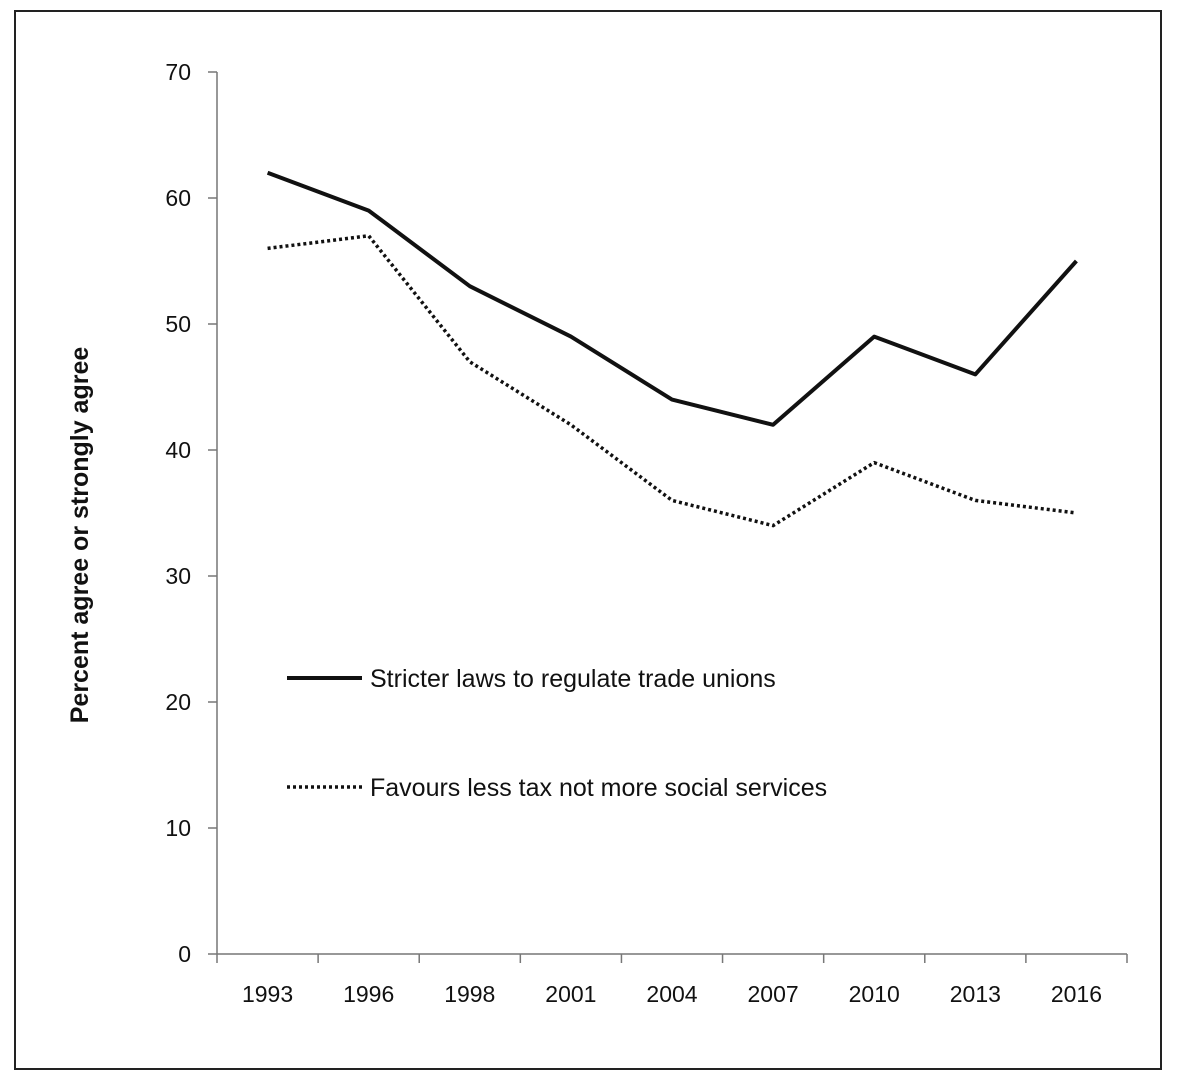  What do you see at coordinates (178, 576) in the screenshot?
I see `y-tick-label: 30` at bounding box center [178, 576].